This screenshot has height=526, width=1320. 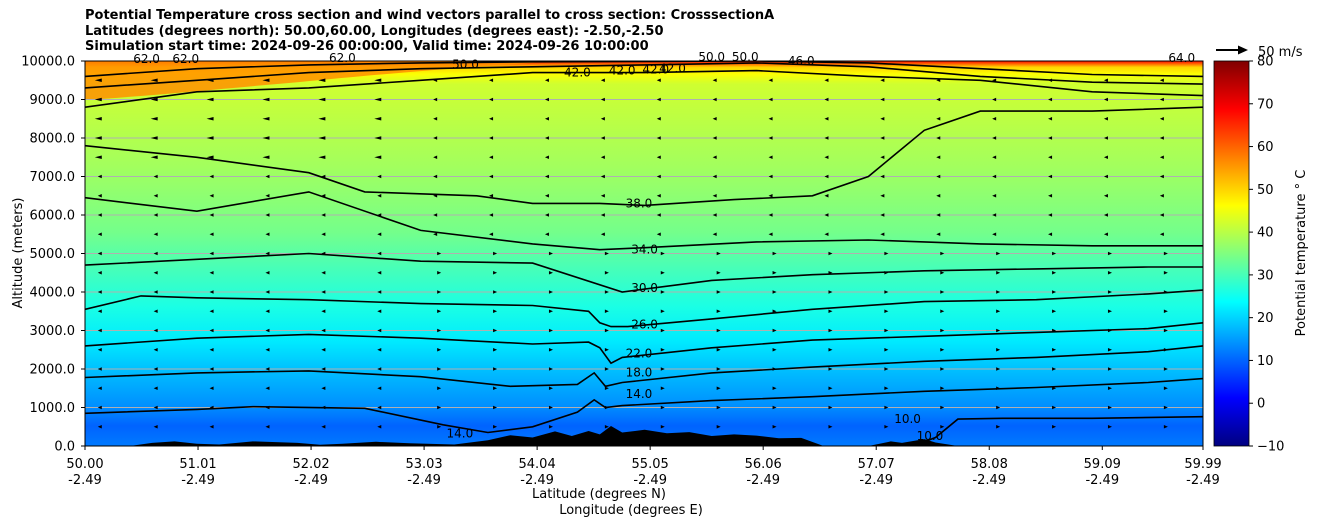 I want to click on y-tick-label: 9000.0, so click(x=53, y=100).